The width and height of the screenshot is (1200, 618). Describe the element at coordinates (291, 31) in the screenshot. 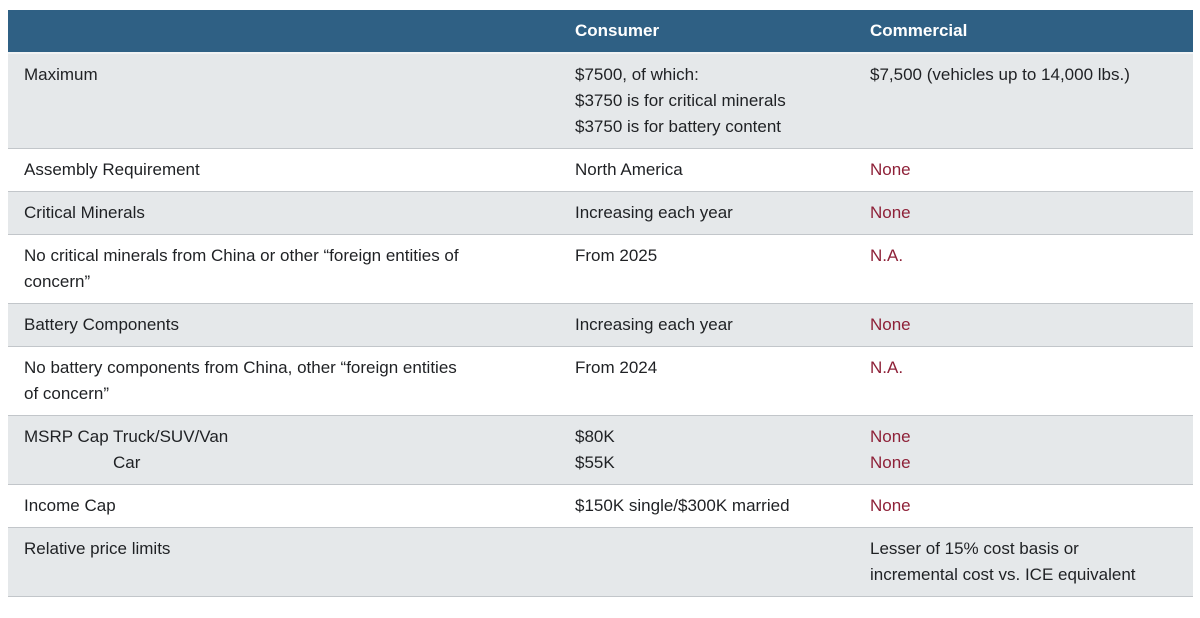

I see `col-header-blank` at that location.